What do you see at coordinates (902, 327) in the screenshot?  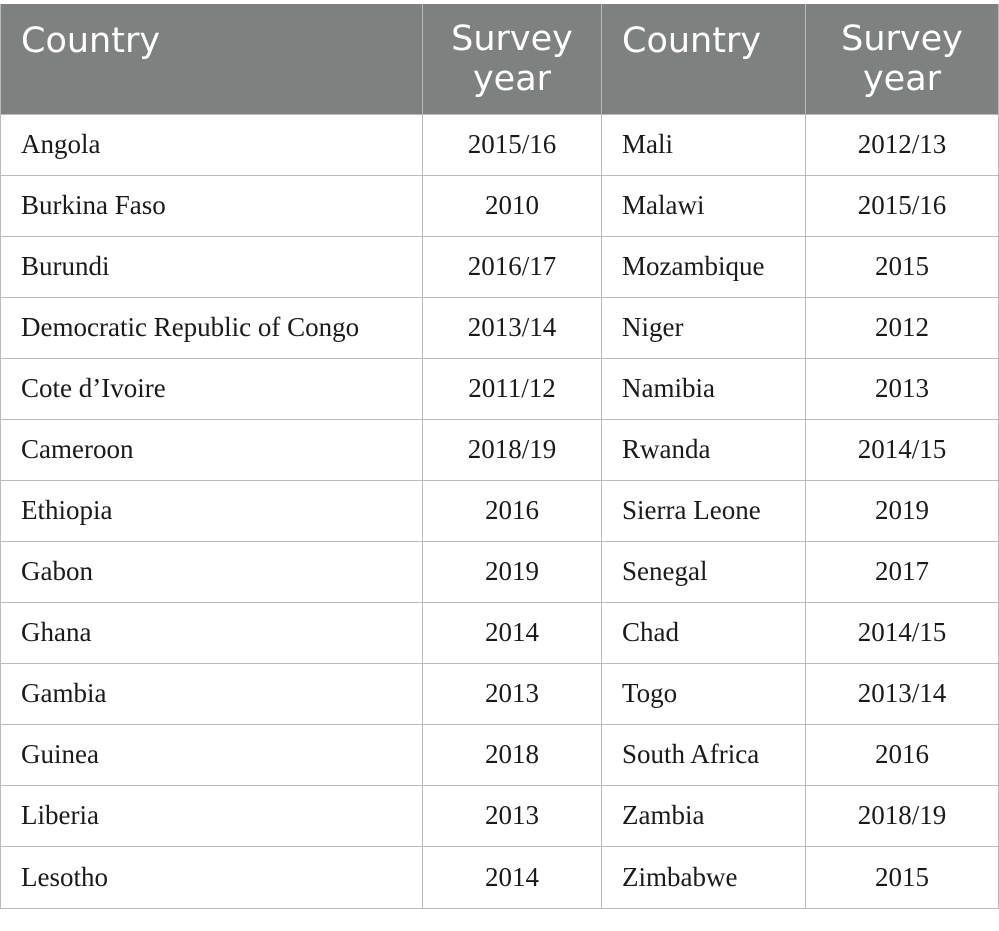 I see `cell-survey-year-right: 2012` at bounding box center [902, 327].